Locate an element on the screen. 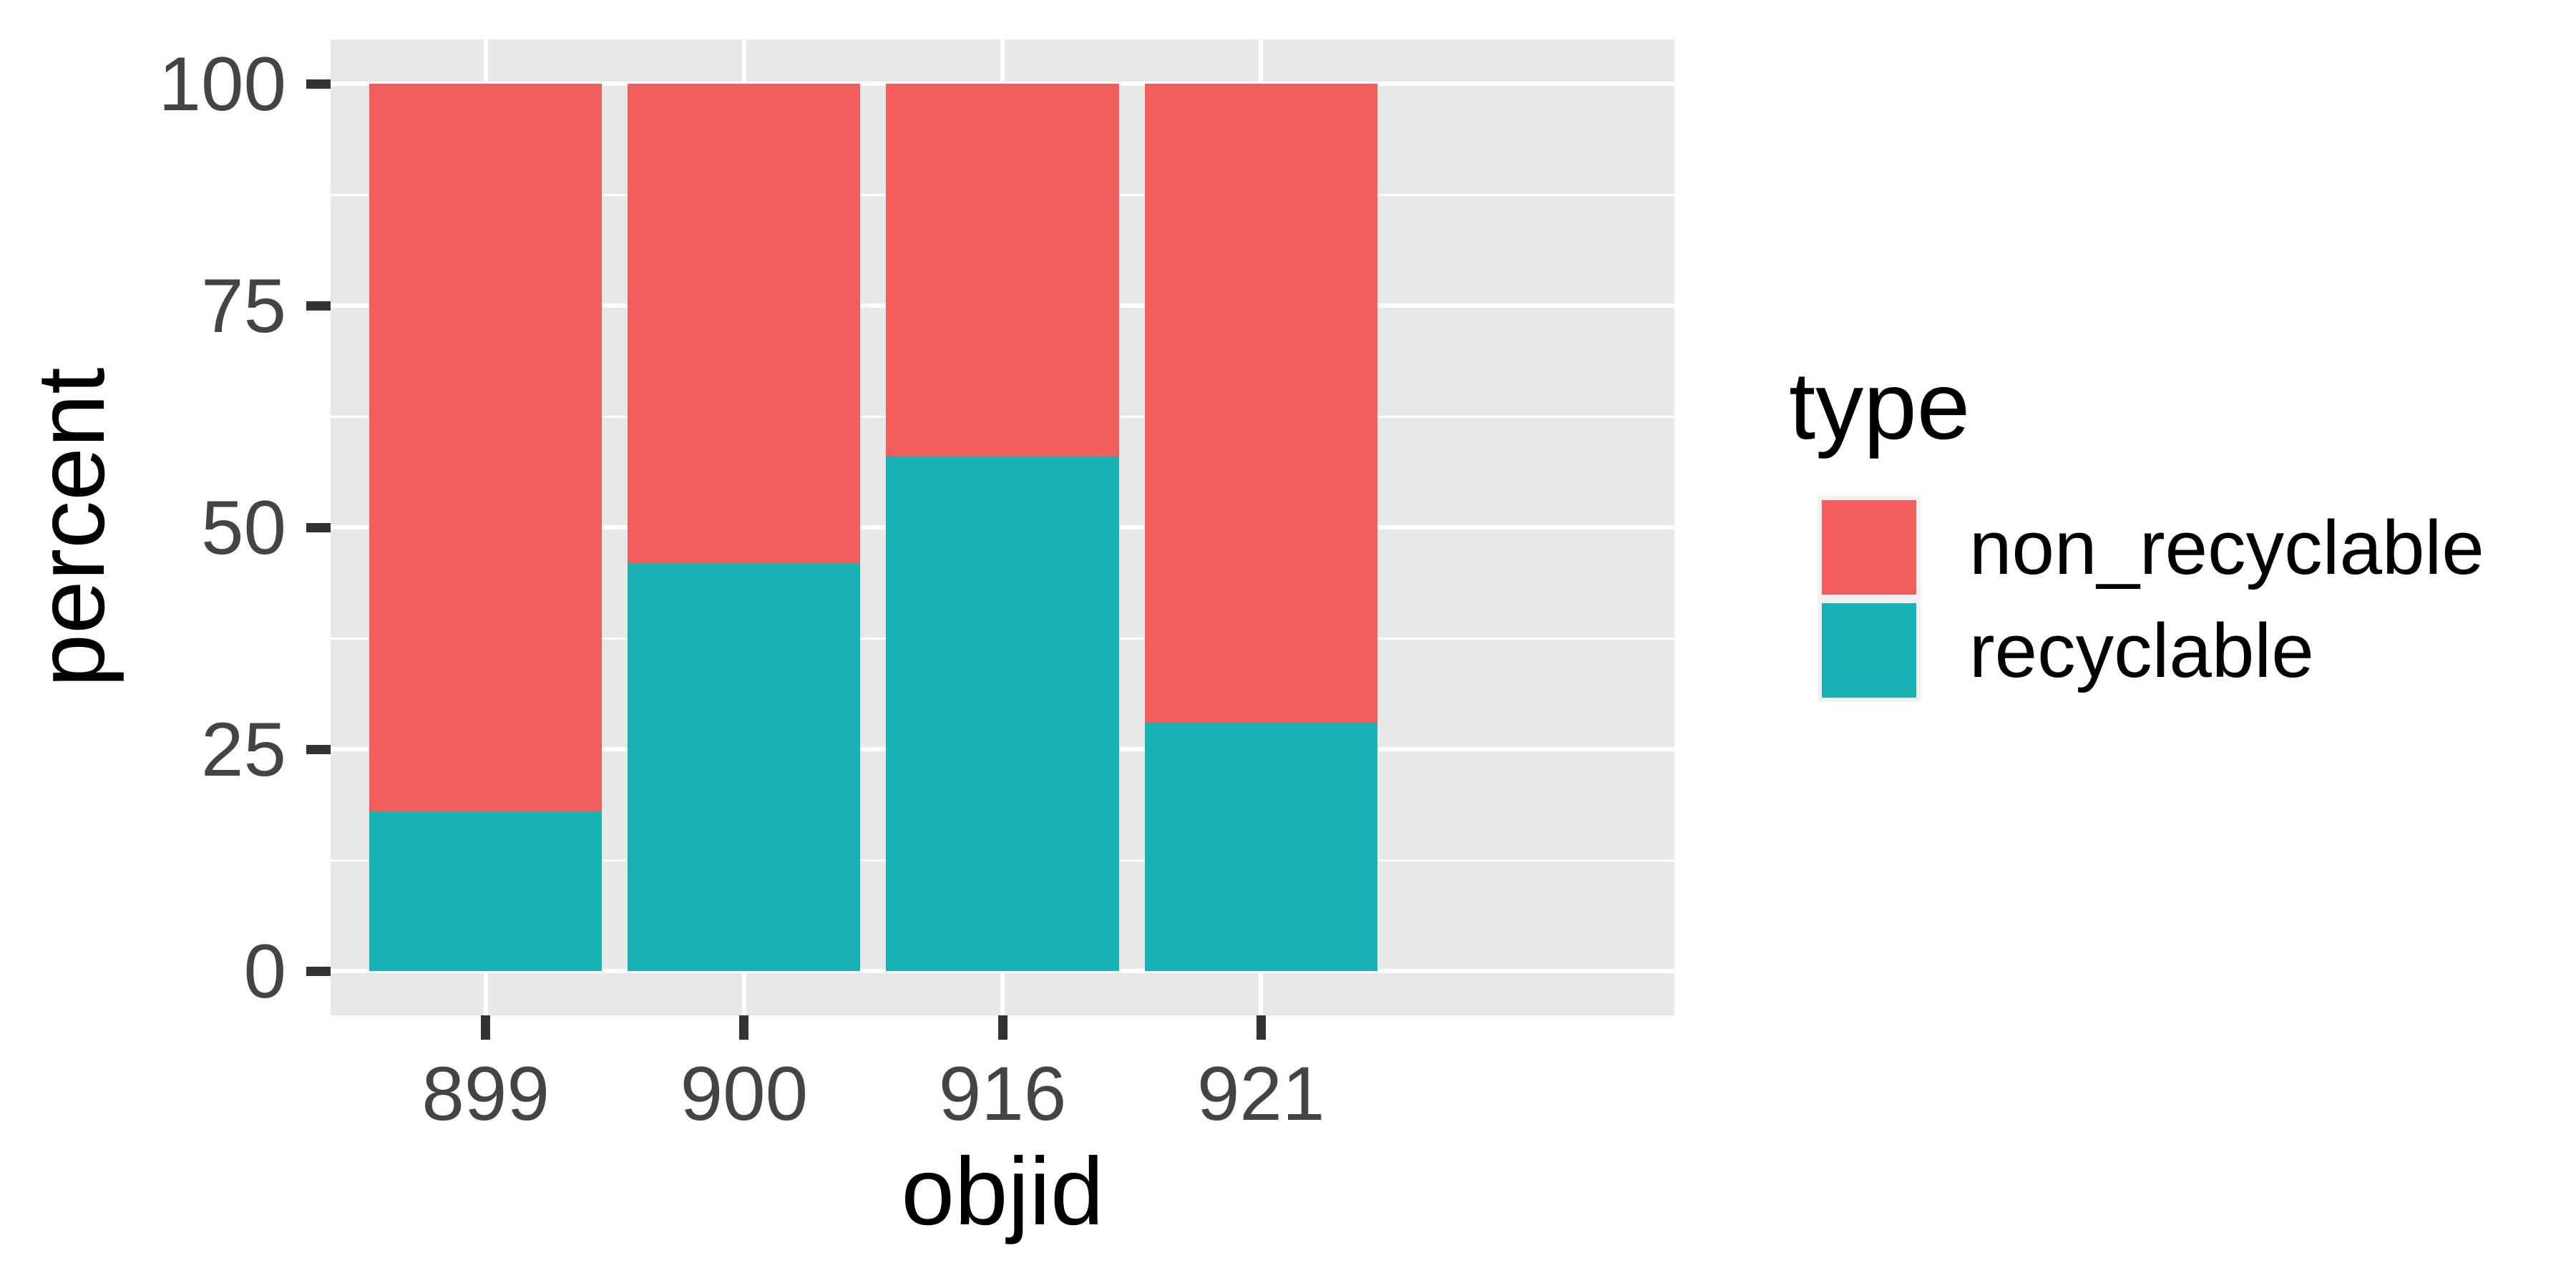  y-tick-label-75: 75 is located at coordinates (243, 305).